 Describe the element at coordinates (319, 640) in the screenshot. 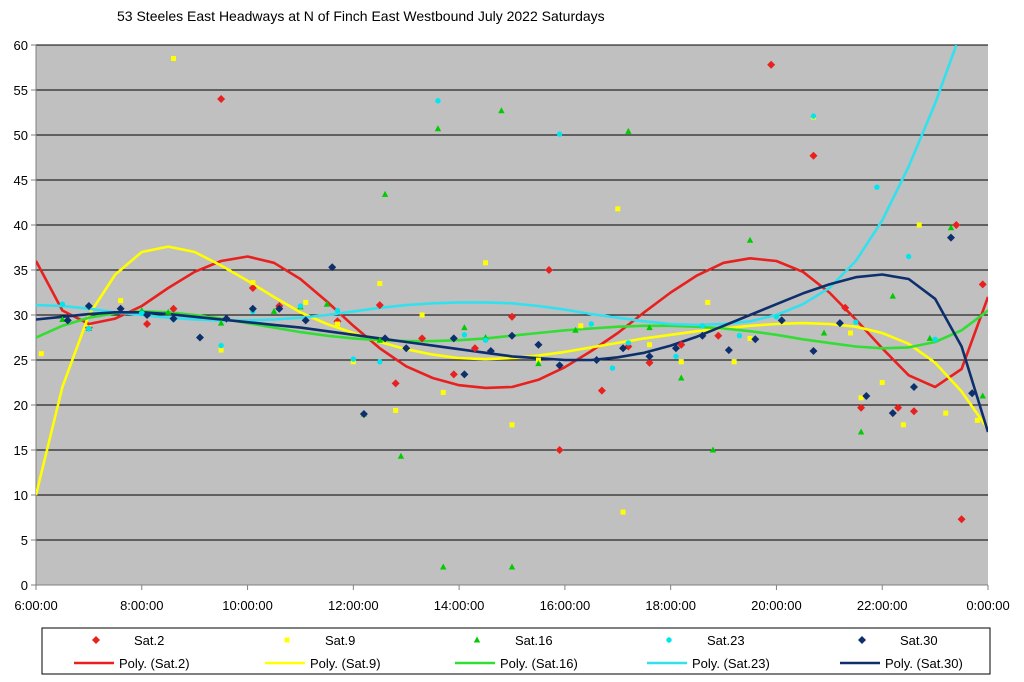

I see `legend-item-sat-9: Sat.9` at that location.